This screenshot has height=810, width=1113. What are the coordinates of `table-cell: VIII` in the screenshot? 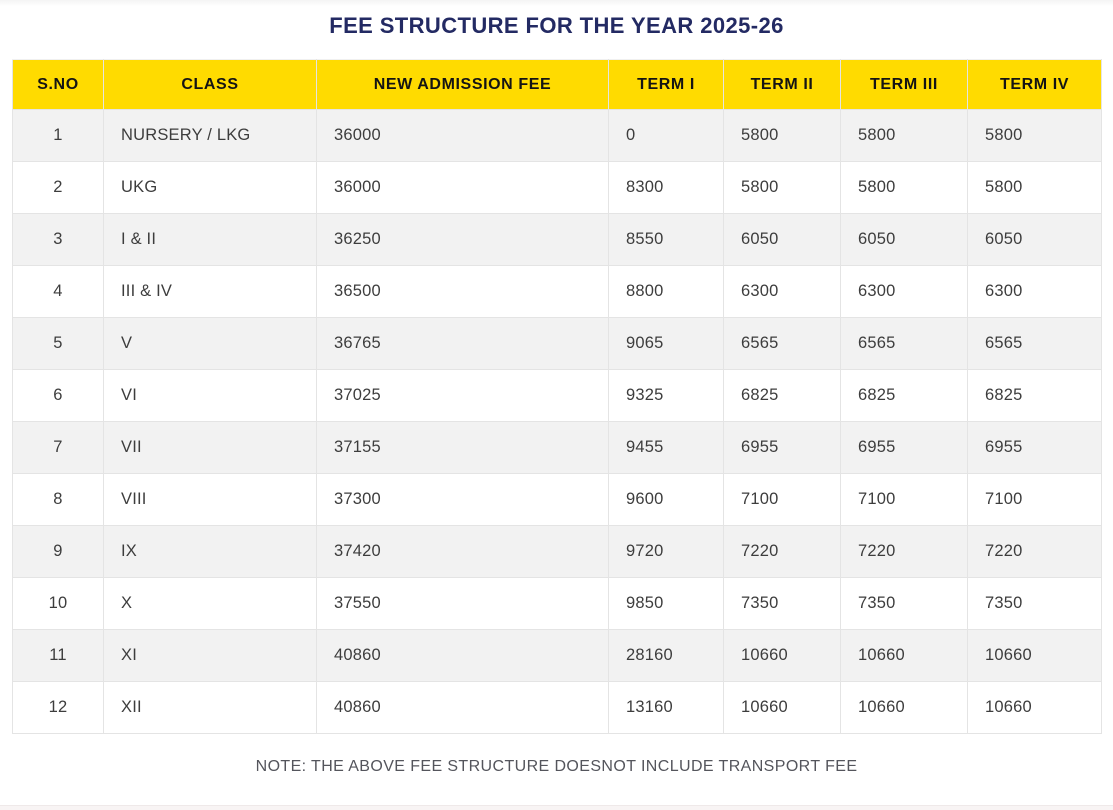 It's located at (210, 499).